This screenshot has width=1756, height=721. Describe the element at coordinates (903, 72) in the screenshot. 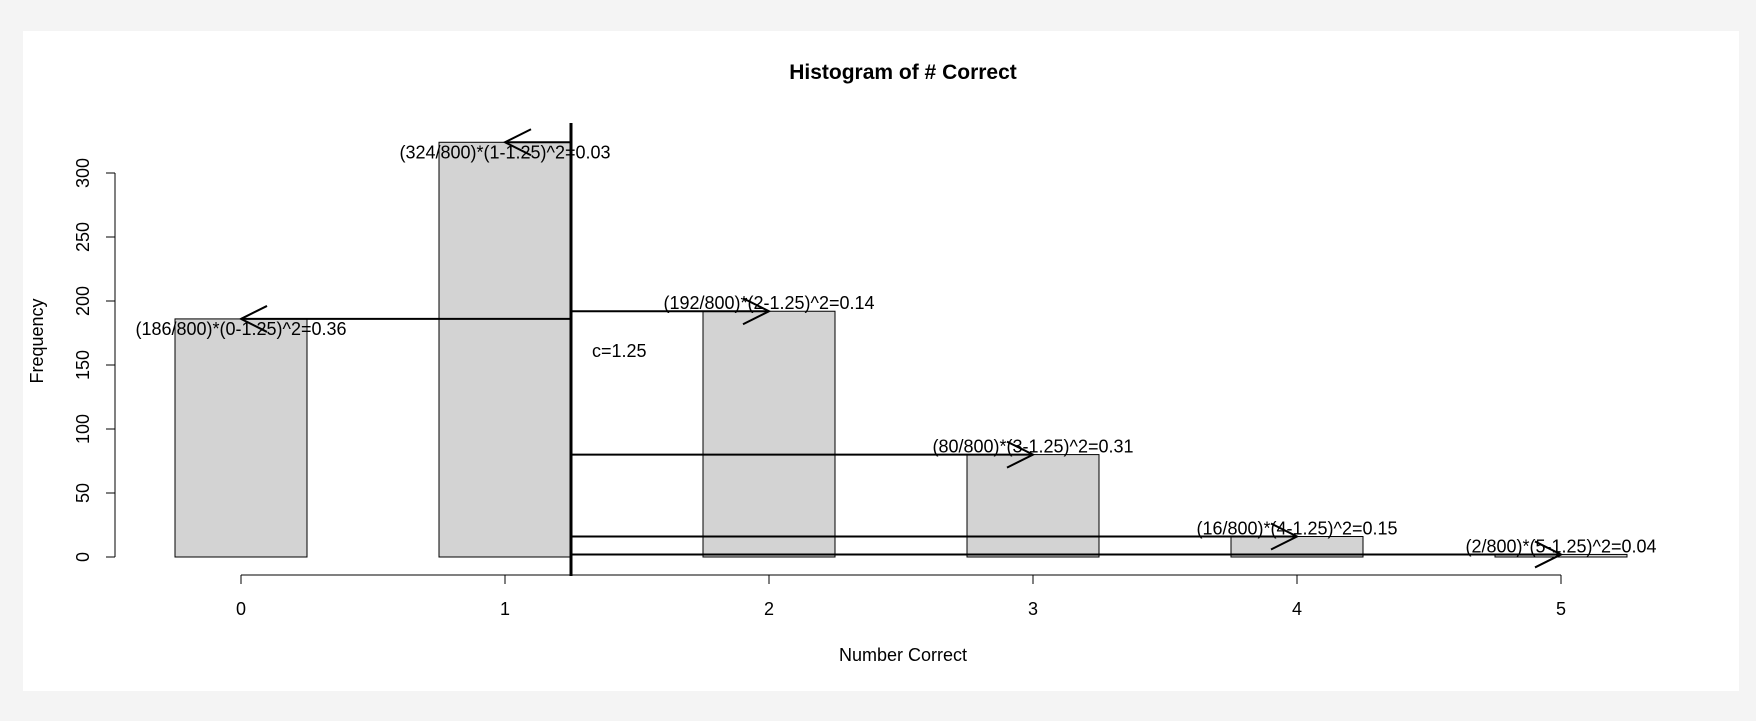

I see `chart-title: Histogram of # Correct` at that location.